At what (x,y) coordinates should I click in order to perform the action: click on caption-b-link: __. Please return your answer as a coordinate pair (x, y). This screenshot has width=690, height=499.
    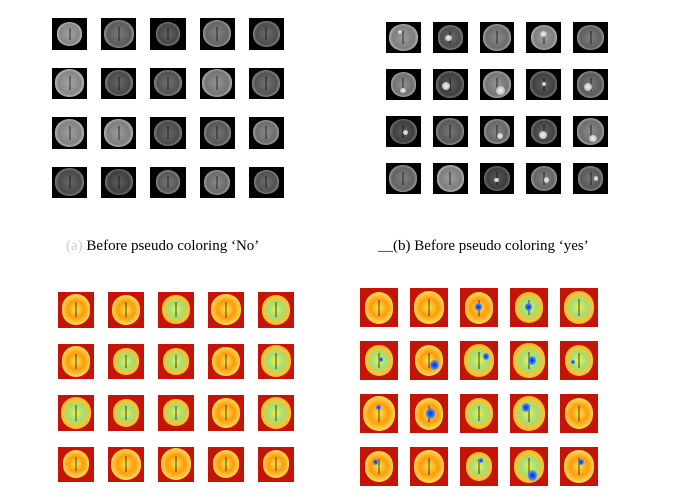
    Looking at the image, I should click on (385, 246).